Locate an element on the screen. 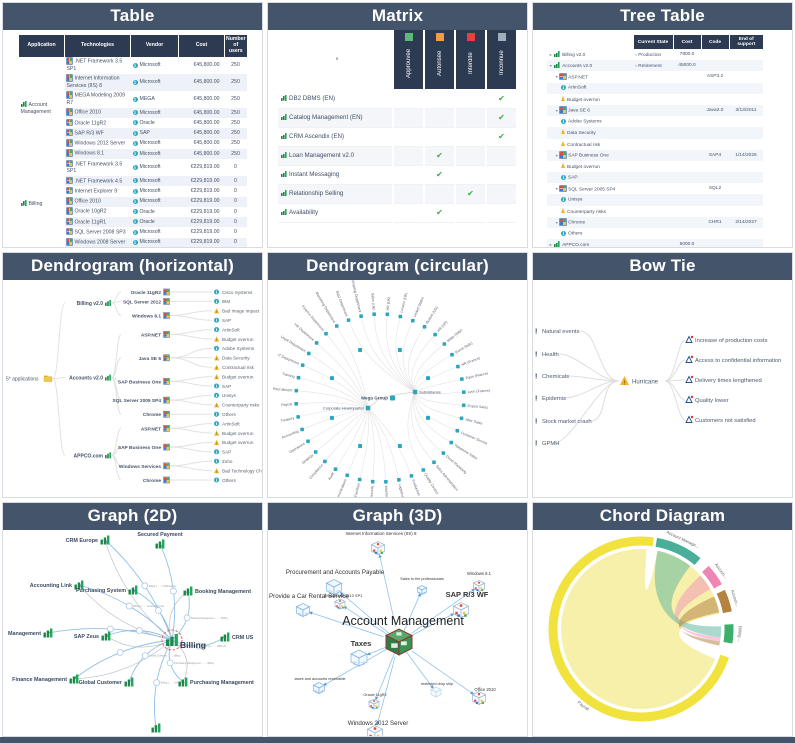 Image resolution: width=795 pixels, height=743 pixels. org-leaf-label: Strategy is located at coordinates (307, 459).